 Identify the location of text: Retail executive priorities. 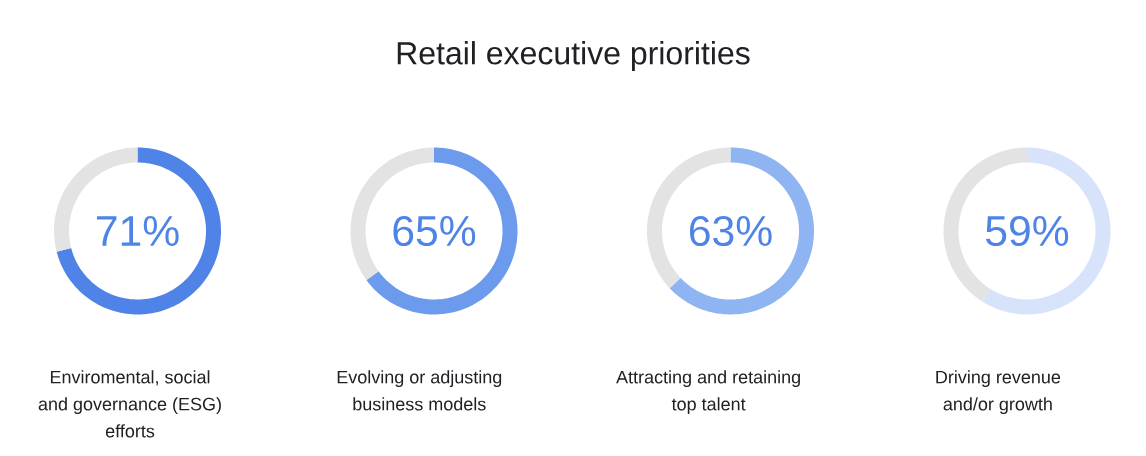
(573, 56).